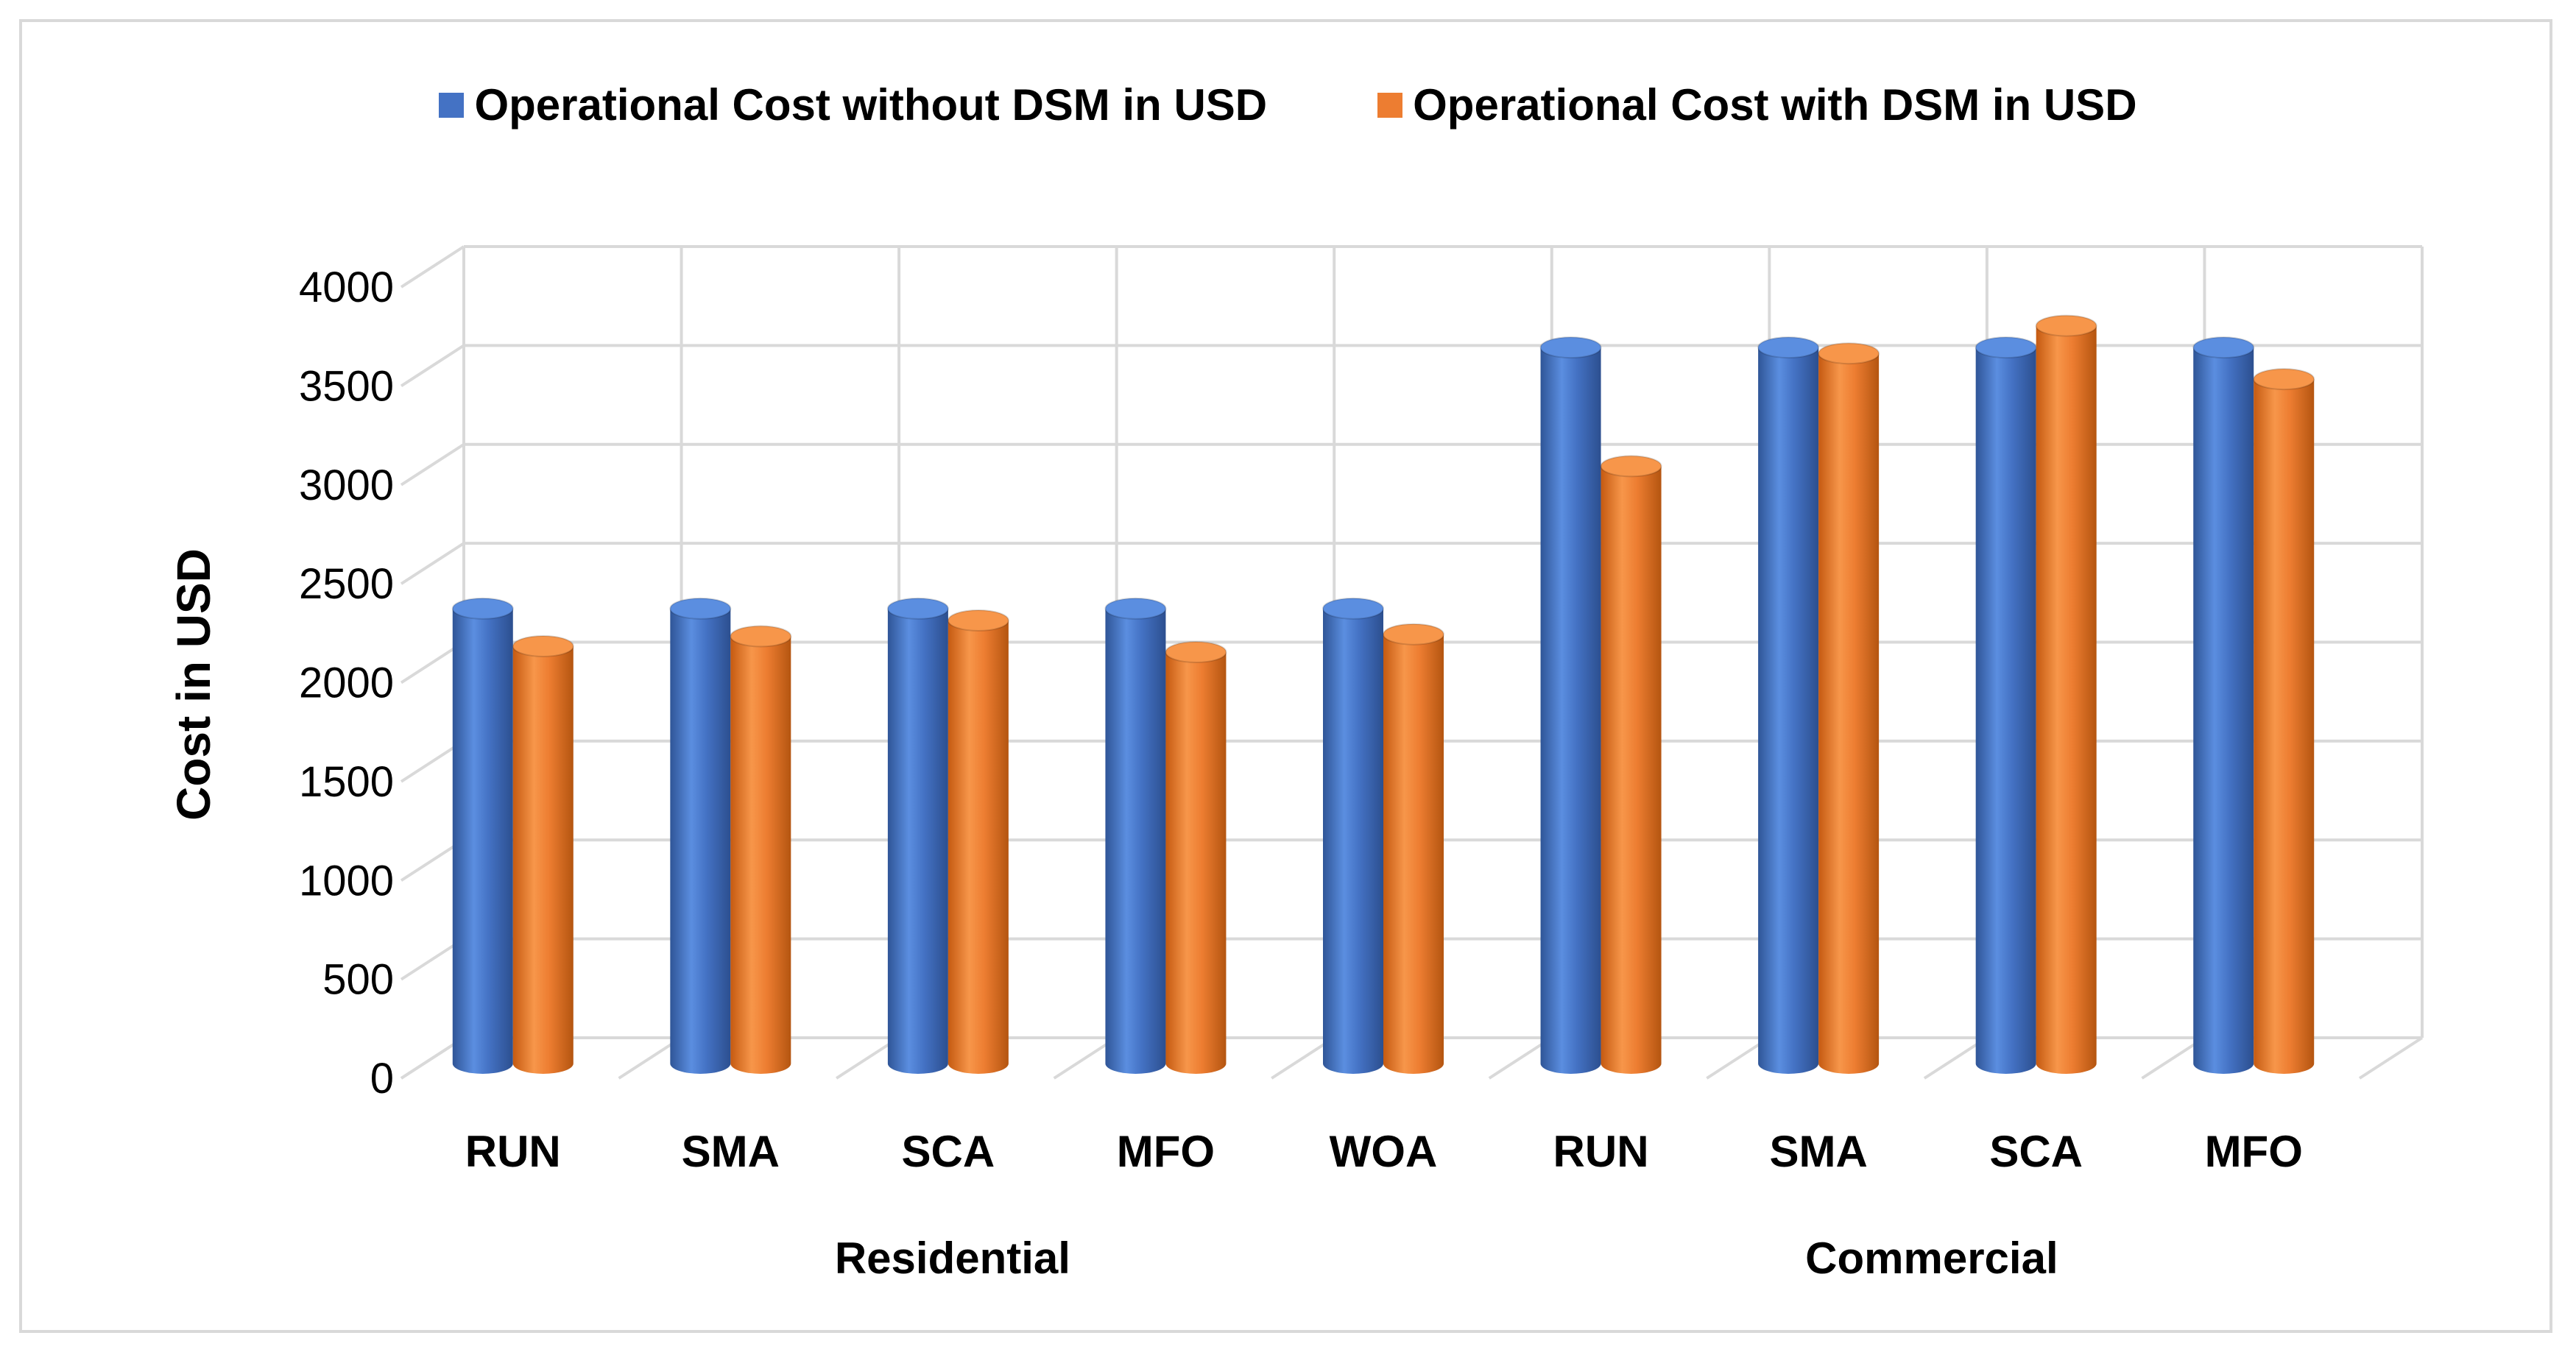 The image size is (2576, 1355). What do you see at coordinates (346, 782) in the screenshot?
I see `y-tick-label: 1500` at bounding box center [346, 782].